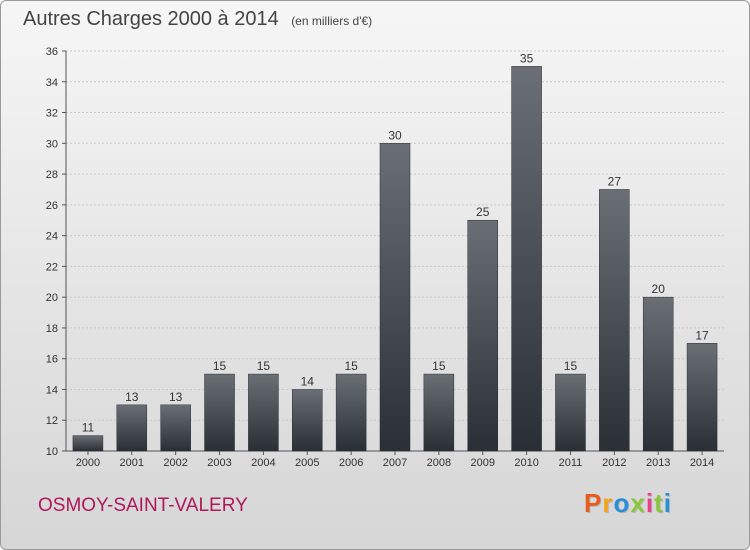  What do you see at coordinates (439, 463) in the screenshot?
I see `x-tick-label: 2008` at bounding box center [439, 463].